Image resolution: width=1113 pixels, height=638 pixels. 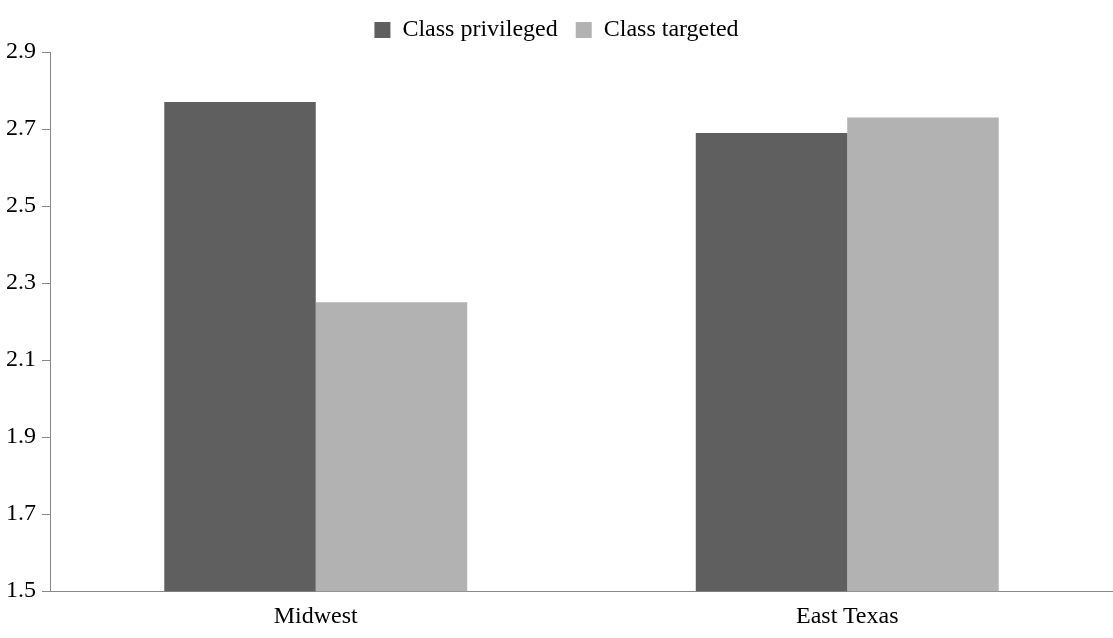 I want to click on x-tick-label: Midwest, so click(x=316, y=614).